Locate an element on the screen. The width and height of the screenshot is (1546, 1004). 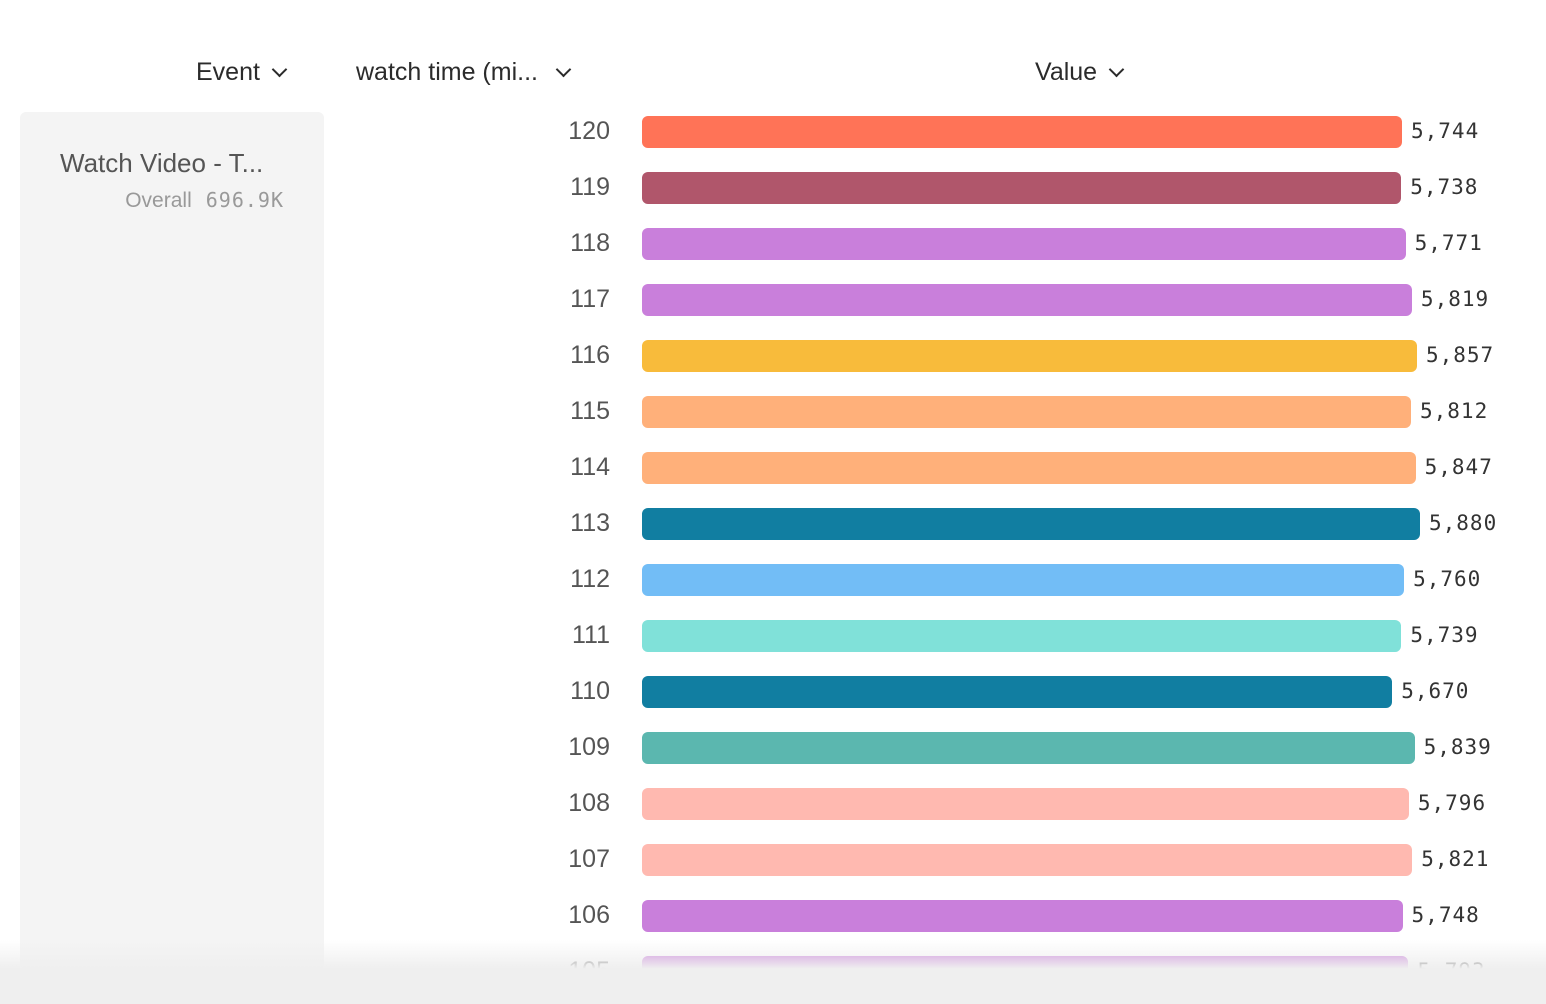
value-header-label: Value is located at coordinates (1066, 72).